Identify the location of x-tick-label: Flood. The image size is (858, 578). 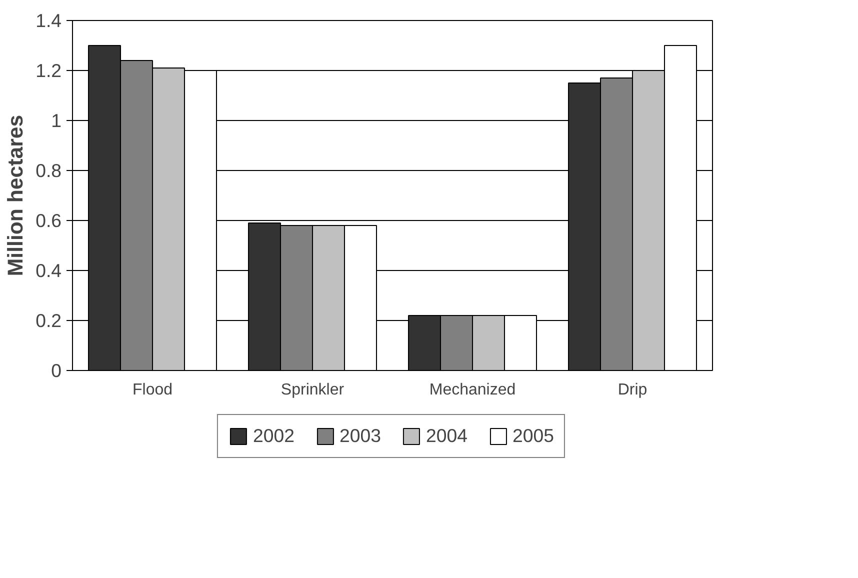
(152, 390).